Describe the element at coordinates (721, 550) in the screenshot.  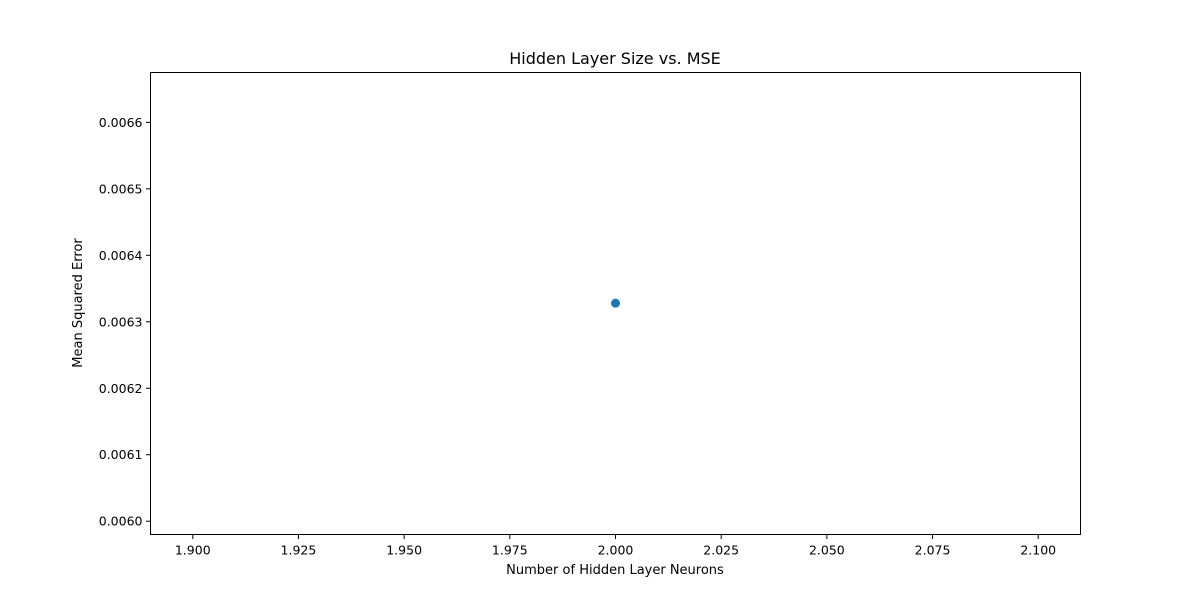
I see `x-tick-label: 2.025` at that location.